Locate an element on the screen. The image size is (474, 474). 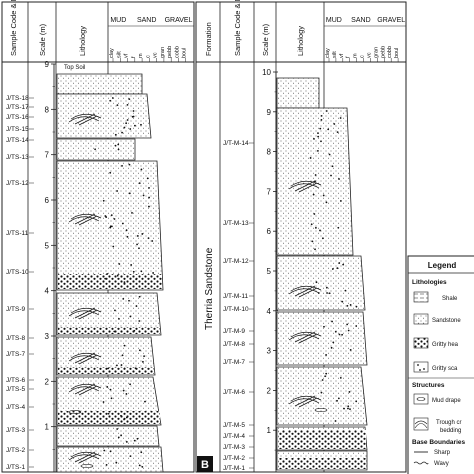
top-soil-label: Top Soil is located at coordinates (74, 68).